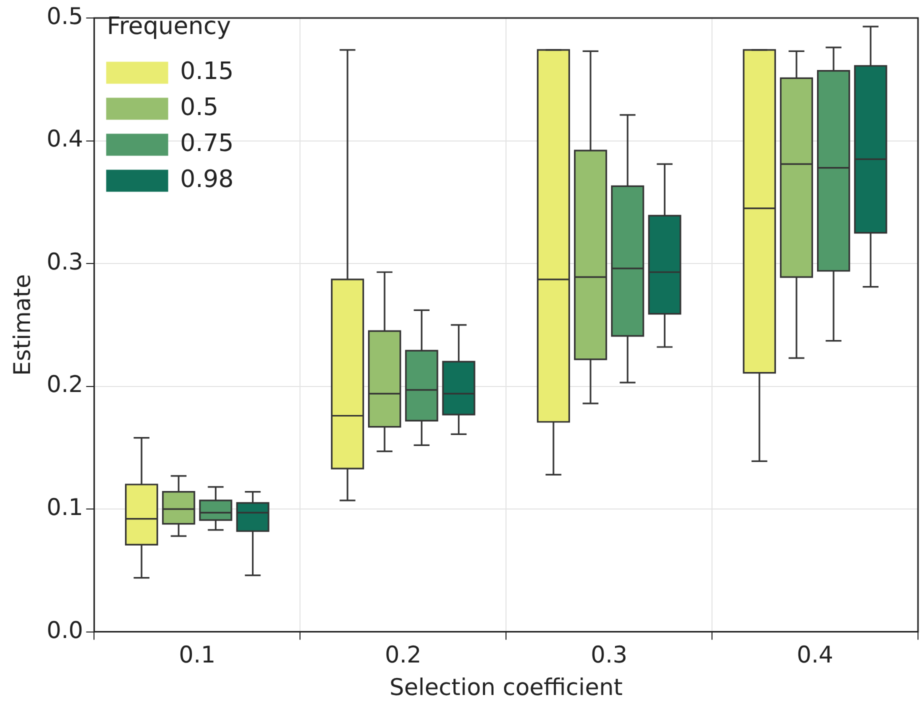 Image resolution: width=922 pixels, height=709 pixels. I want to click on x-axis-title: Selection coefficient, so click(506, 688).